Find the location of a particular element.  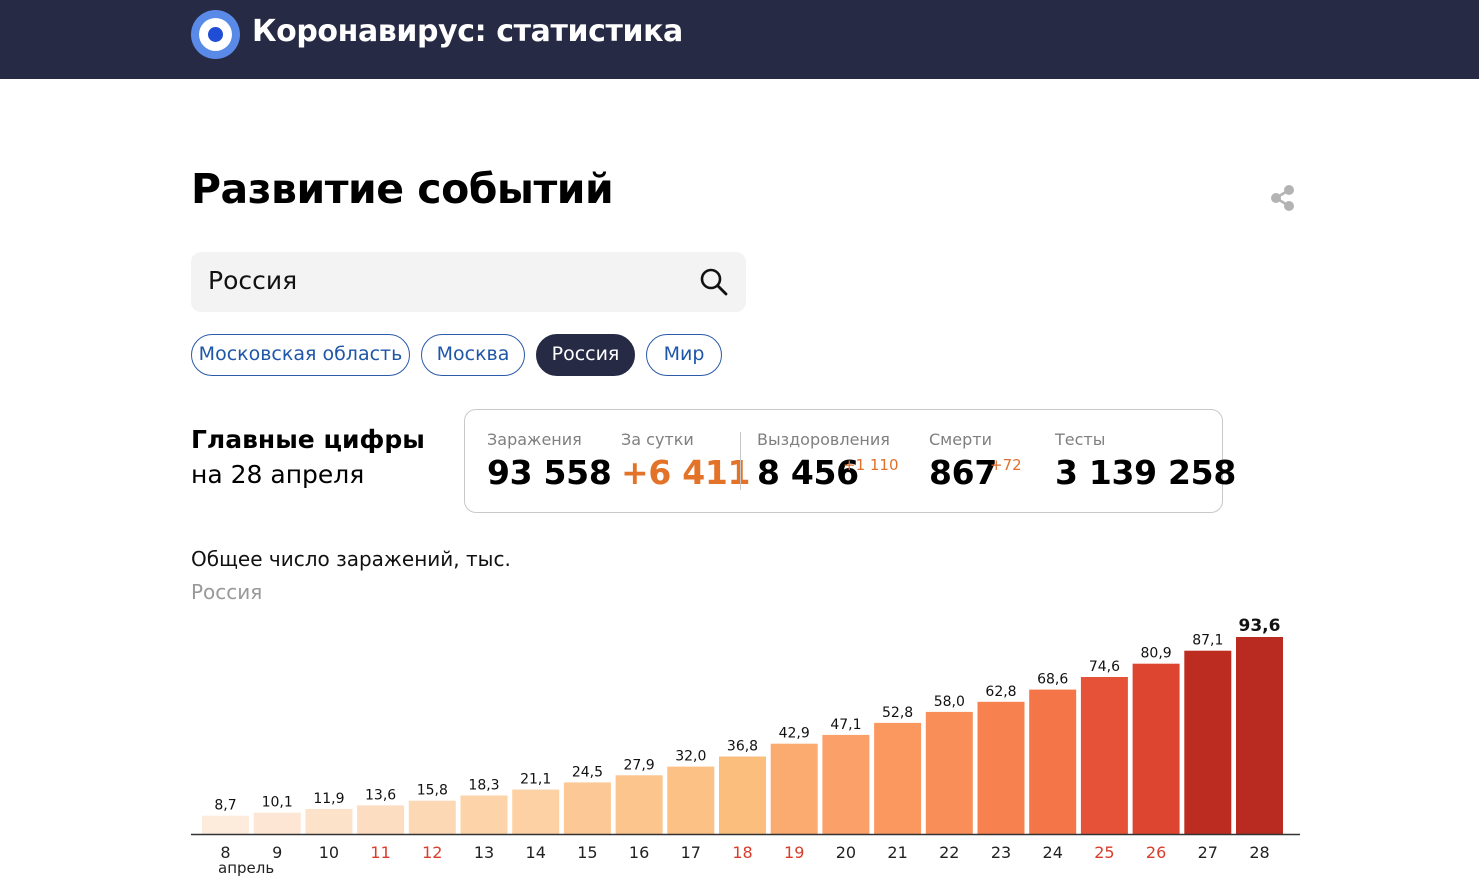

chip-moscow-oblast: Московская область is located at coordinates (300, 355).